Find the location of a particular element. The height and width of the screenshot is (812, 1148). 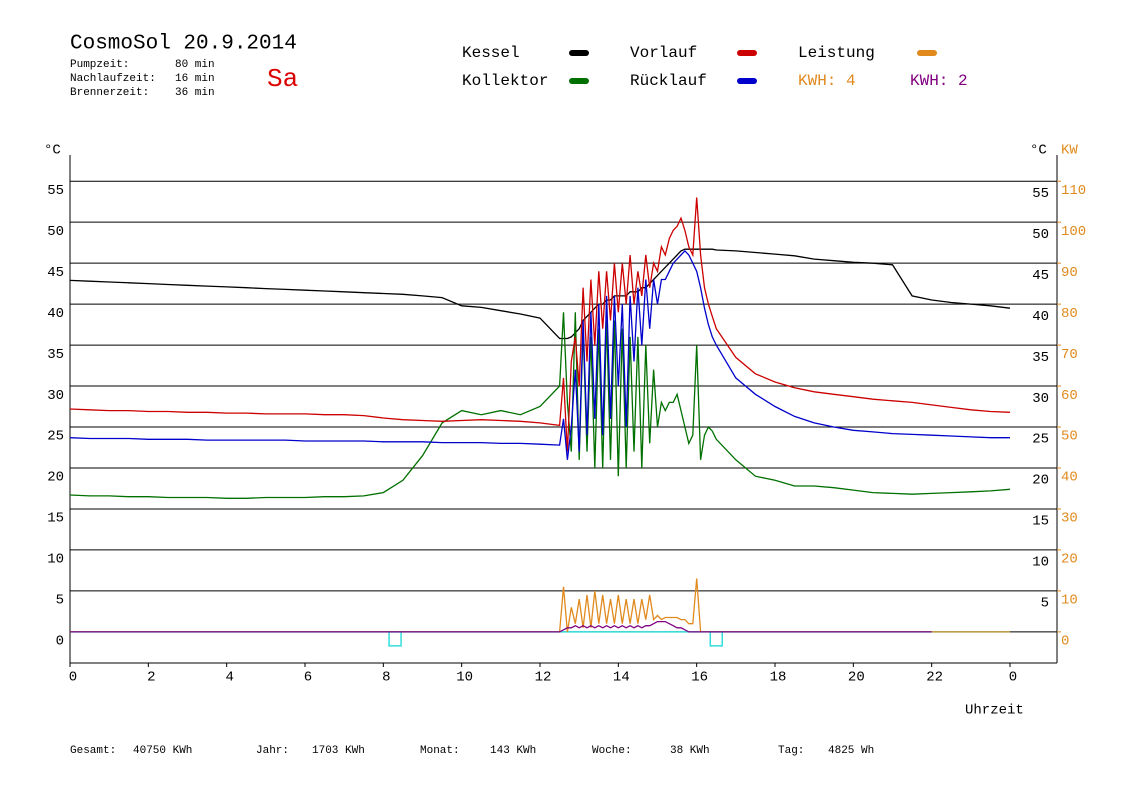

y-tick-label: 0 is located at coordinates (60, 642).